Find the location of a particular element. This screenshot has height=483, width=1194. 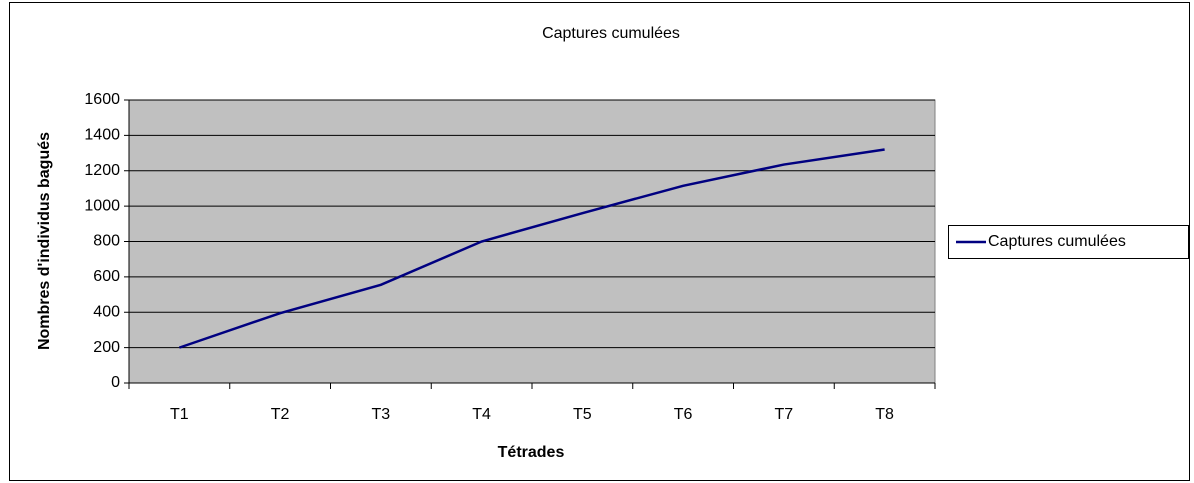

x-tick-label: T2 is located at coordinates (280, 414).